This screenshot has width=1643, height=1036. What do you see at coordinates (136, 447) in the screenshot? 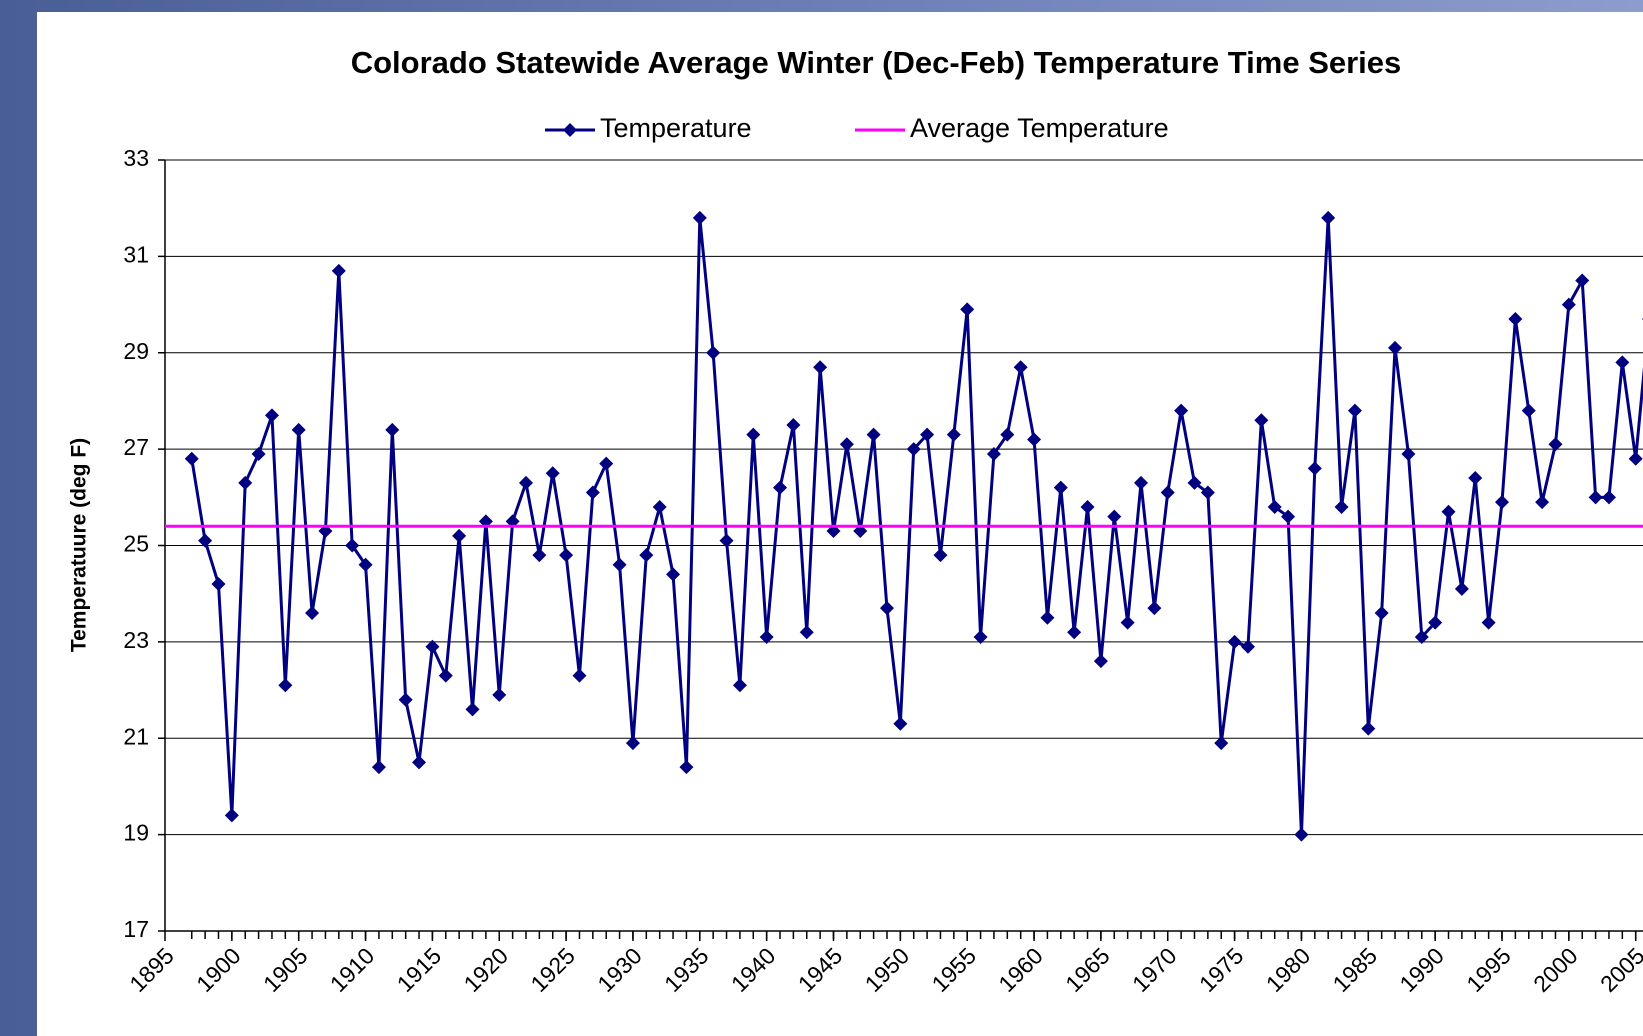
I see `y-tick-label: 27` at bounding box center [136, 447].